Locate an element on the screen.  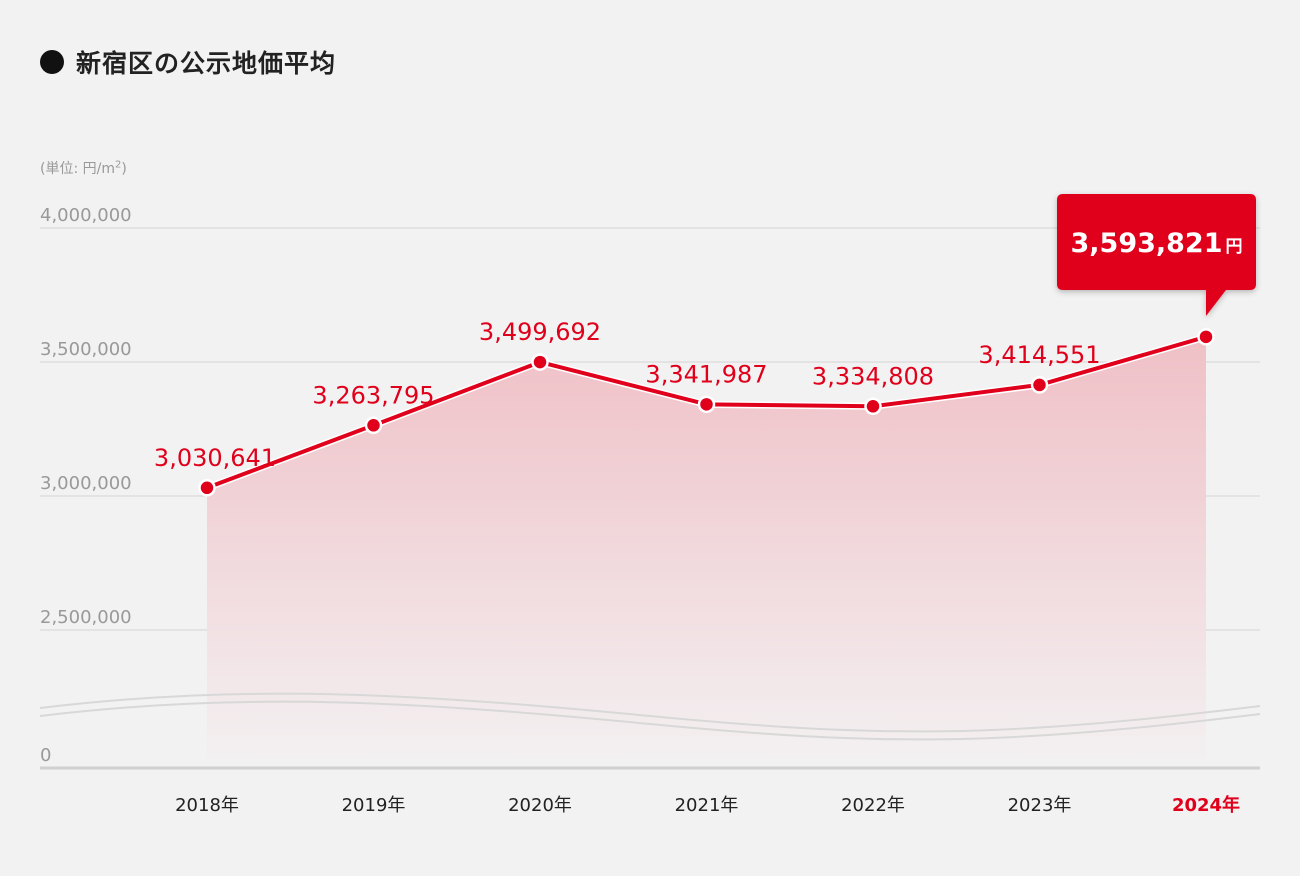
y-tick-label: 4,000,000 is located at coordinates (86, 215).